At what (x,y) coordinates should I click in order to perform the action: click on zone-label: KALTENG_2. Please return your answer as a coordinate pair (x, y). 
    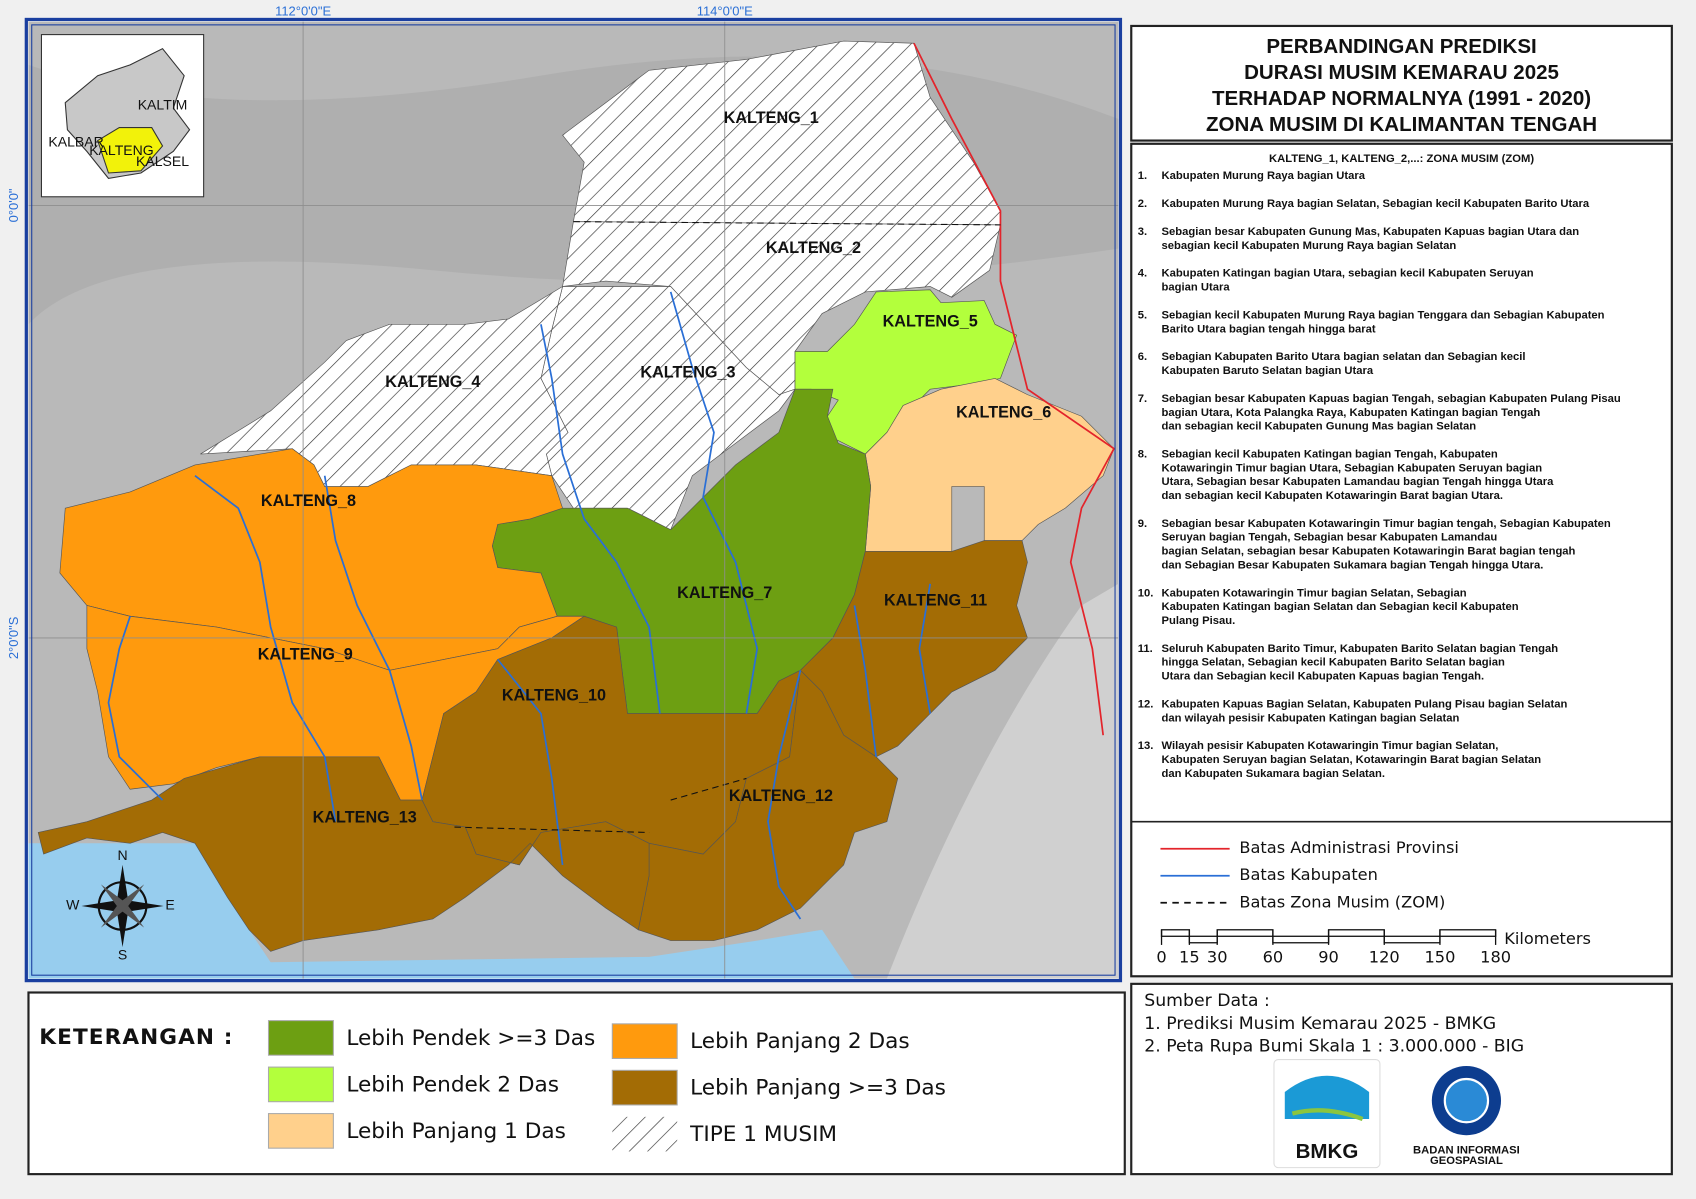
    Looking at the image, I should click on (813, 248).